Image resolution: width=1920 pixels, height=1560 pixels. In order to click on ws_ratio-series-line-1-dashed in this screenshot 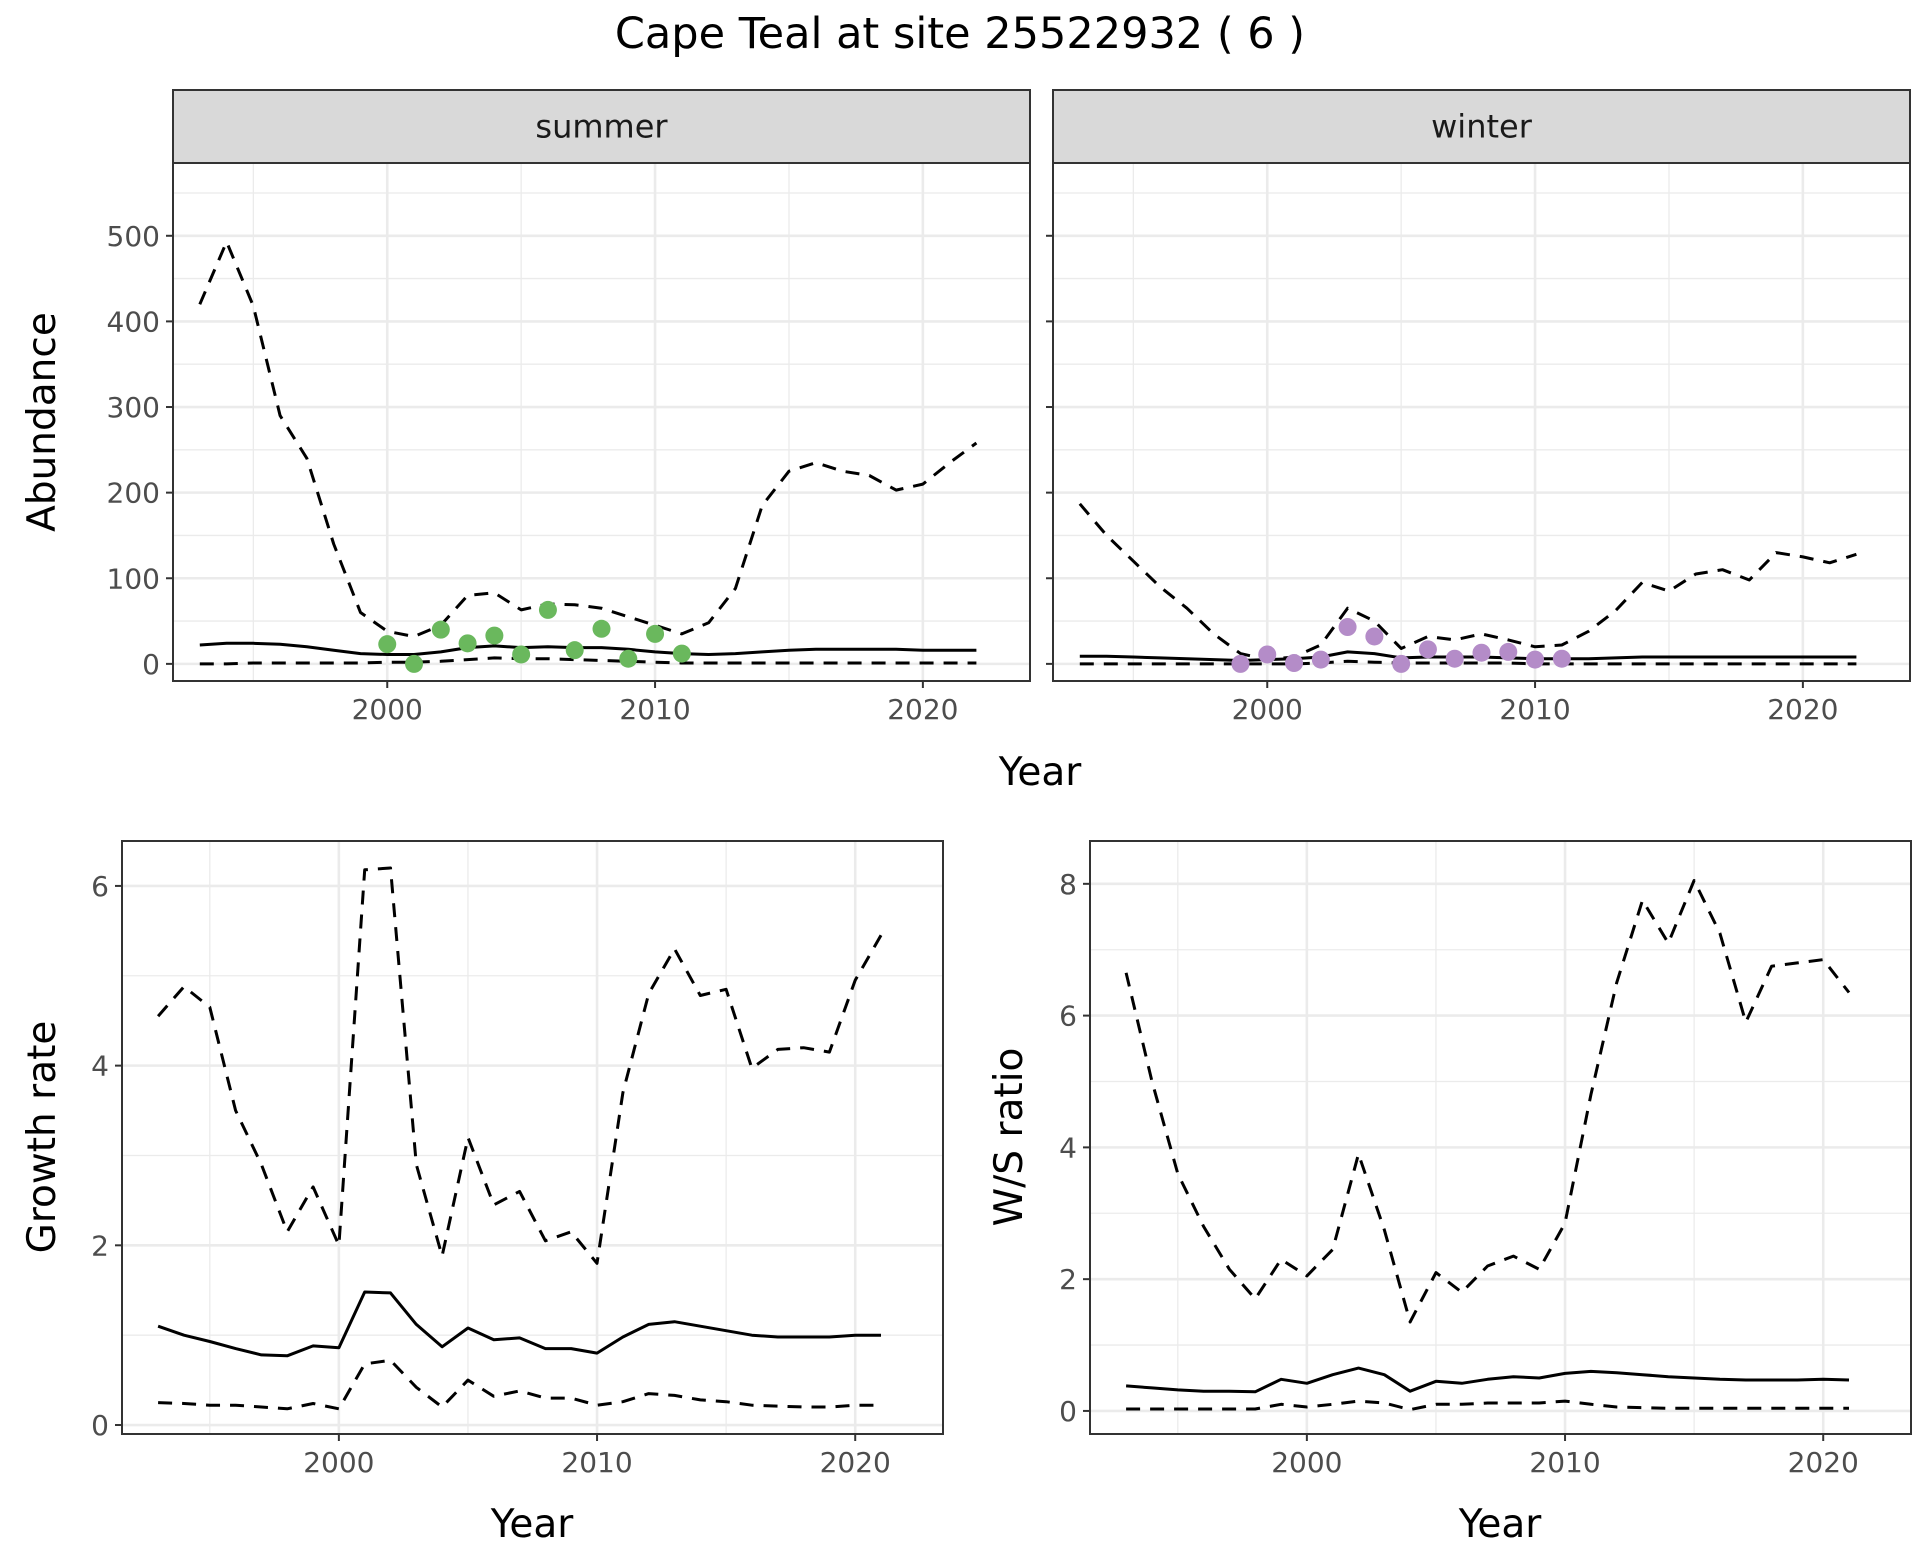, I will do `click(1487, 1101)`.